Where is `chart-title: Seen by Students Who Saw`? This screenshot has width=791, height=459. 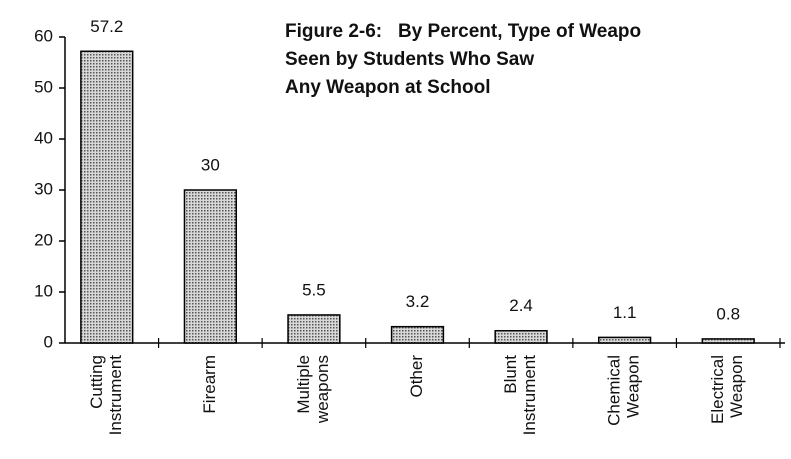 chart-title: Seen by Students Who Saw is located at coordinates (409, 59).